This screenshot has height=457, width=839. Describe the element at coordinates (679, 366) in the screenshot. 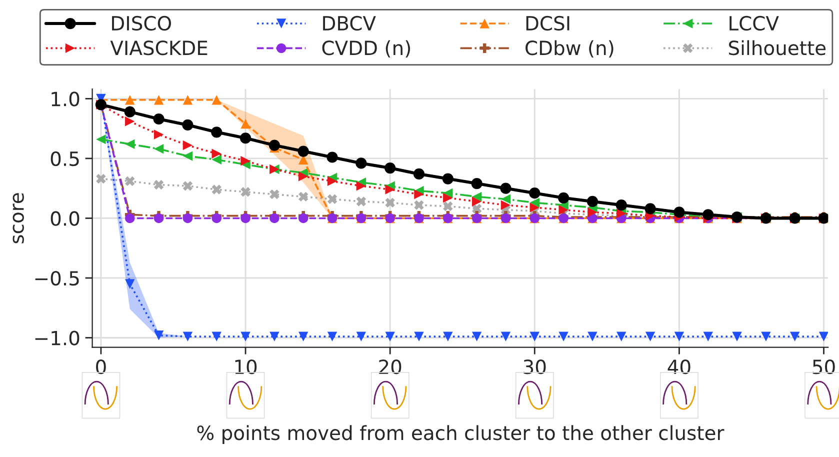

I see `x-tick-label: 40` at that location.